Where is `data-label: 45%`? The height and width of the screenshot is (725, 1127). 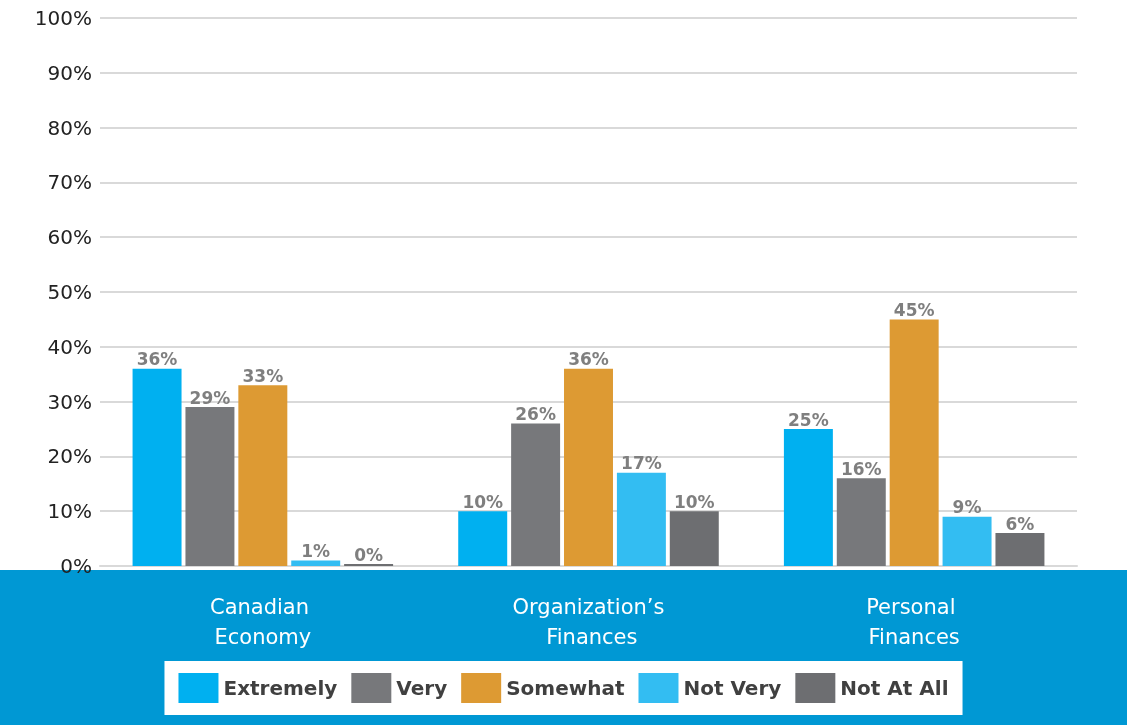 data-label: 45% is located at coordinates (914, 309).